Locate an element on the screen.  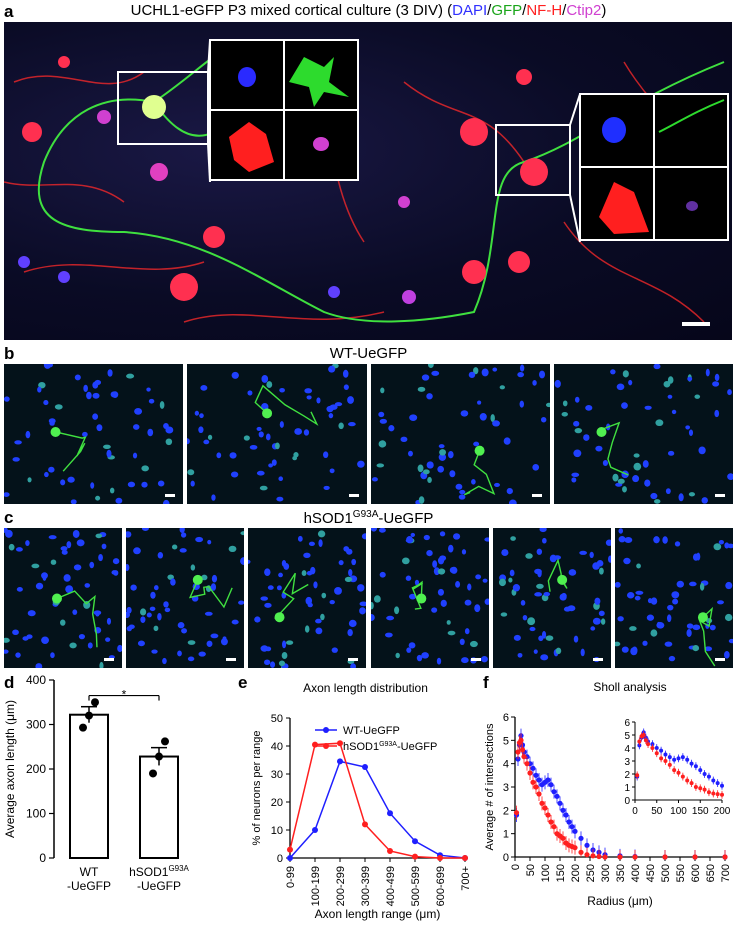
scale-bar is located at coordinates (696, 324).